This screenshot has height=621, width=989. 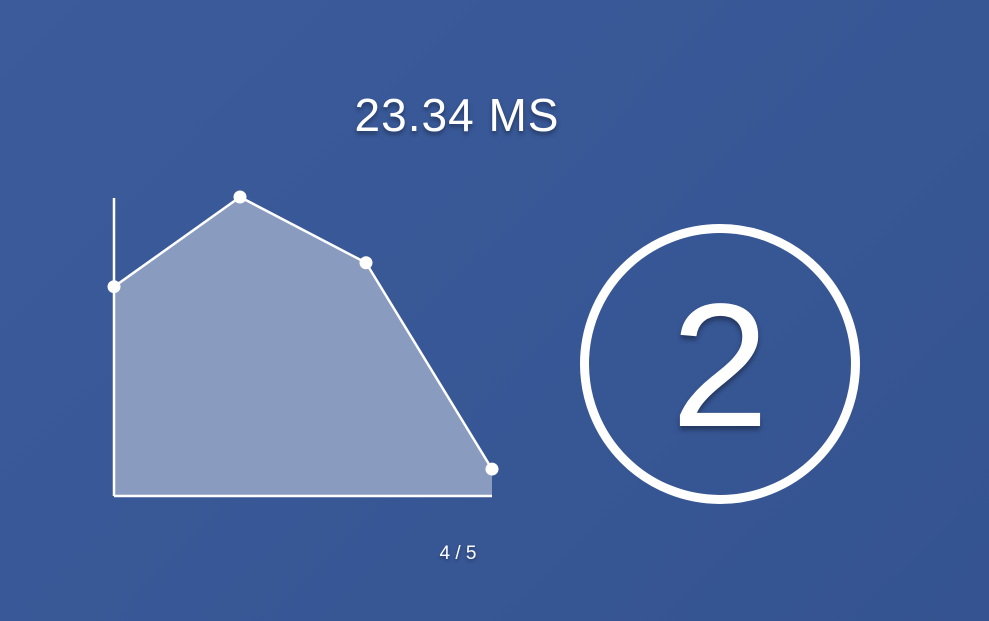 I want to click on step-number-badge: 2, so click(x=720, y=364).